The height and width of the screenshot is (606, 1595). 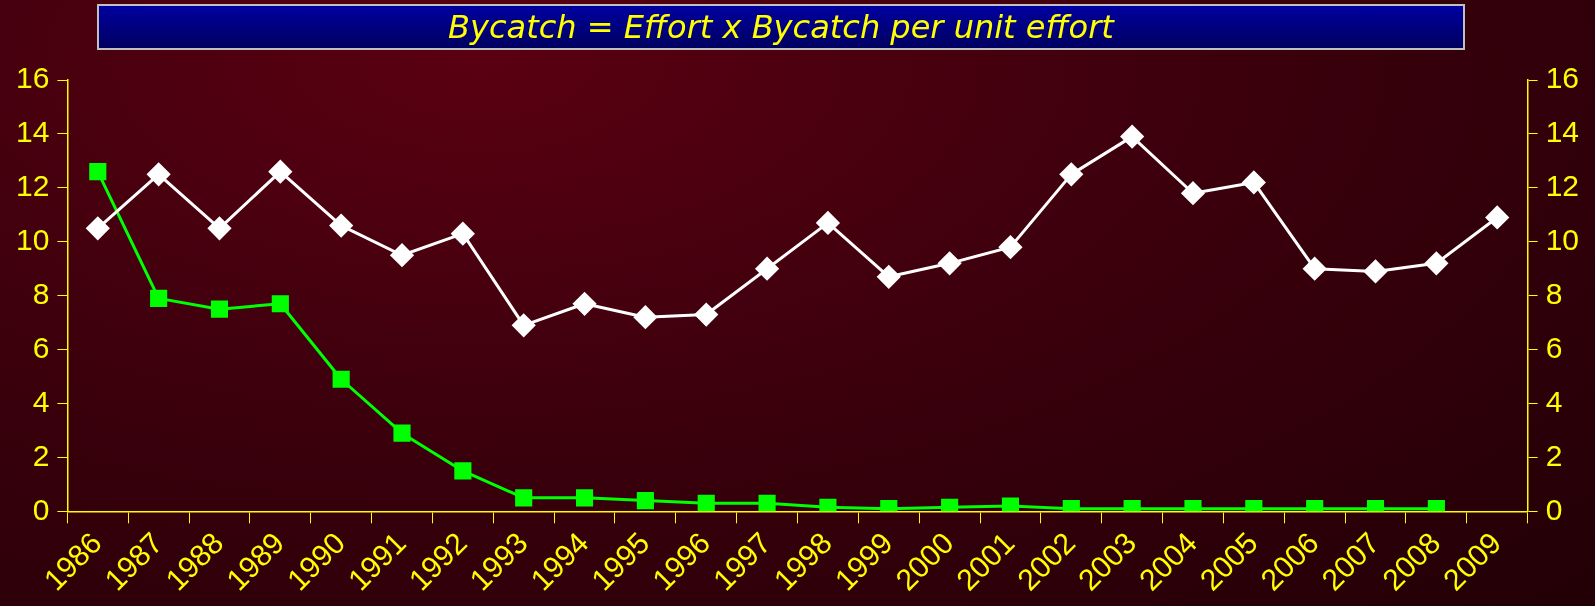 What do you see at coordinates (781, 27) in the screenshot?
I see `chart-title: Bycatch = Effort x Bycatch per unit effort` at bounding box center [781, 27].